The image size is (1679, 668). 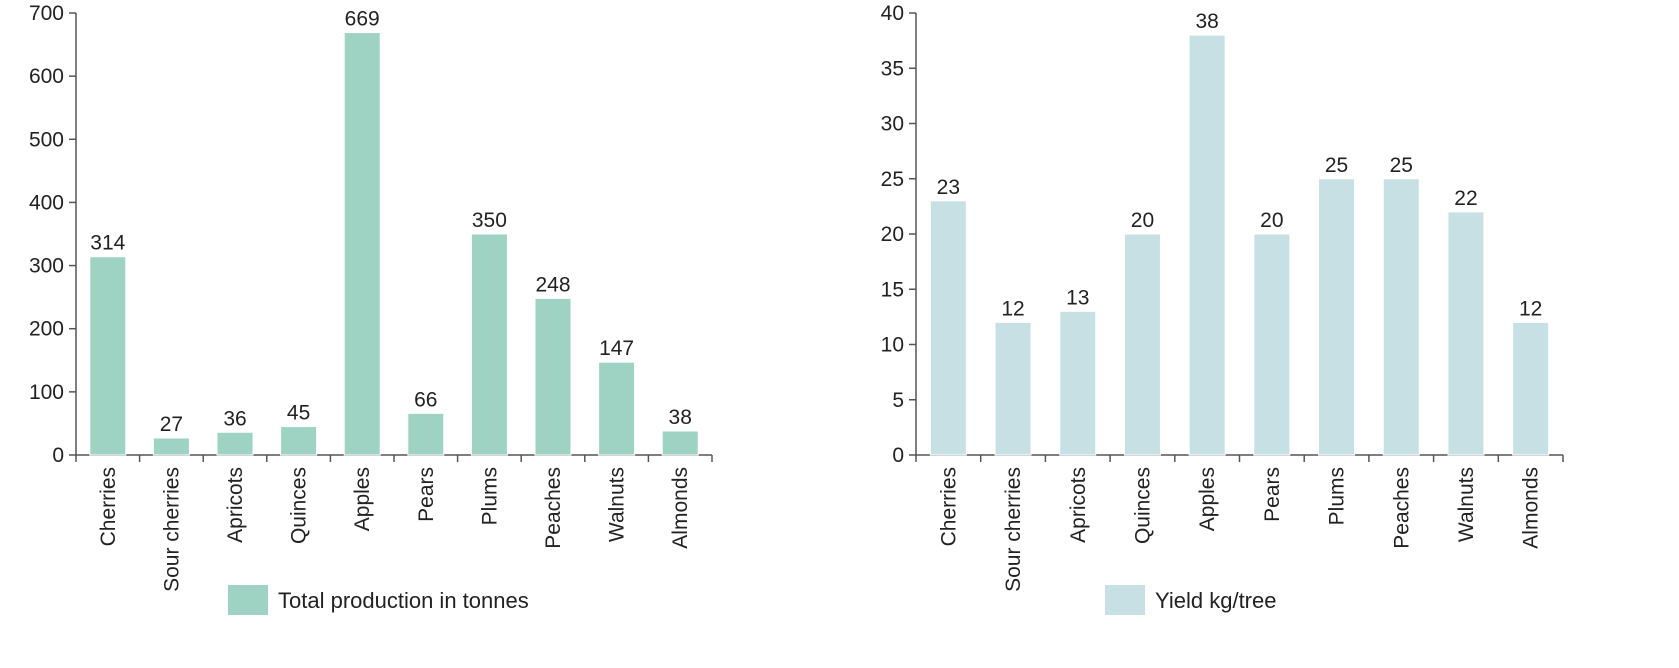 What do you see at coordinates (248, 600) in the screenshot?
I see `production-legend-swatch` at bounding box center [248, 600].